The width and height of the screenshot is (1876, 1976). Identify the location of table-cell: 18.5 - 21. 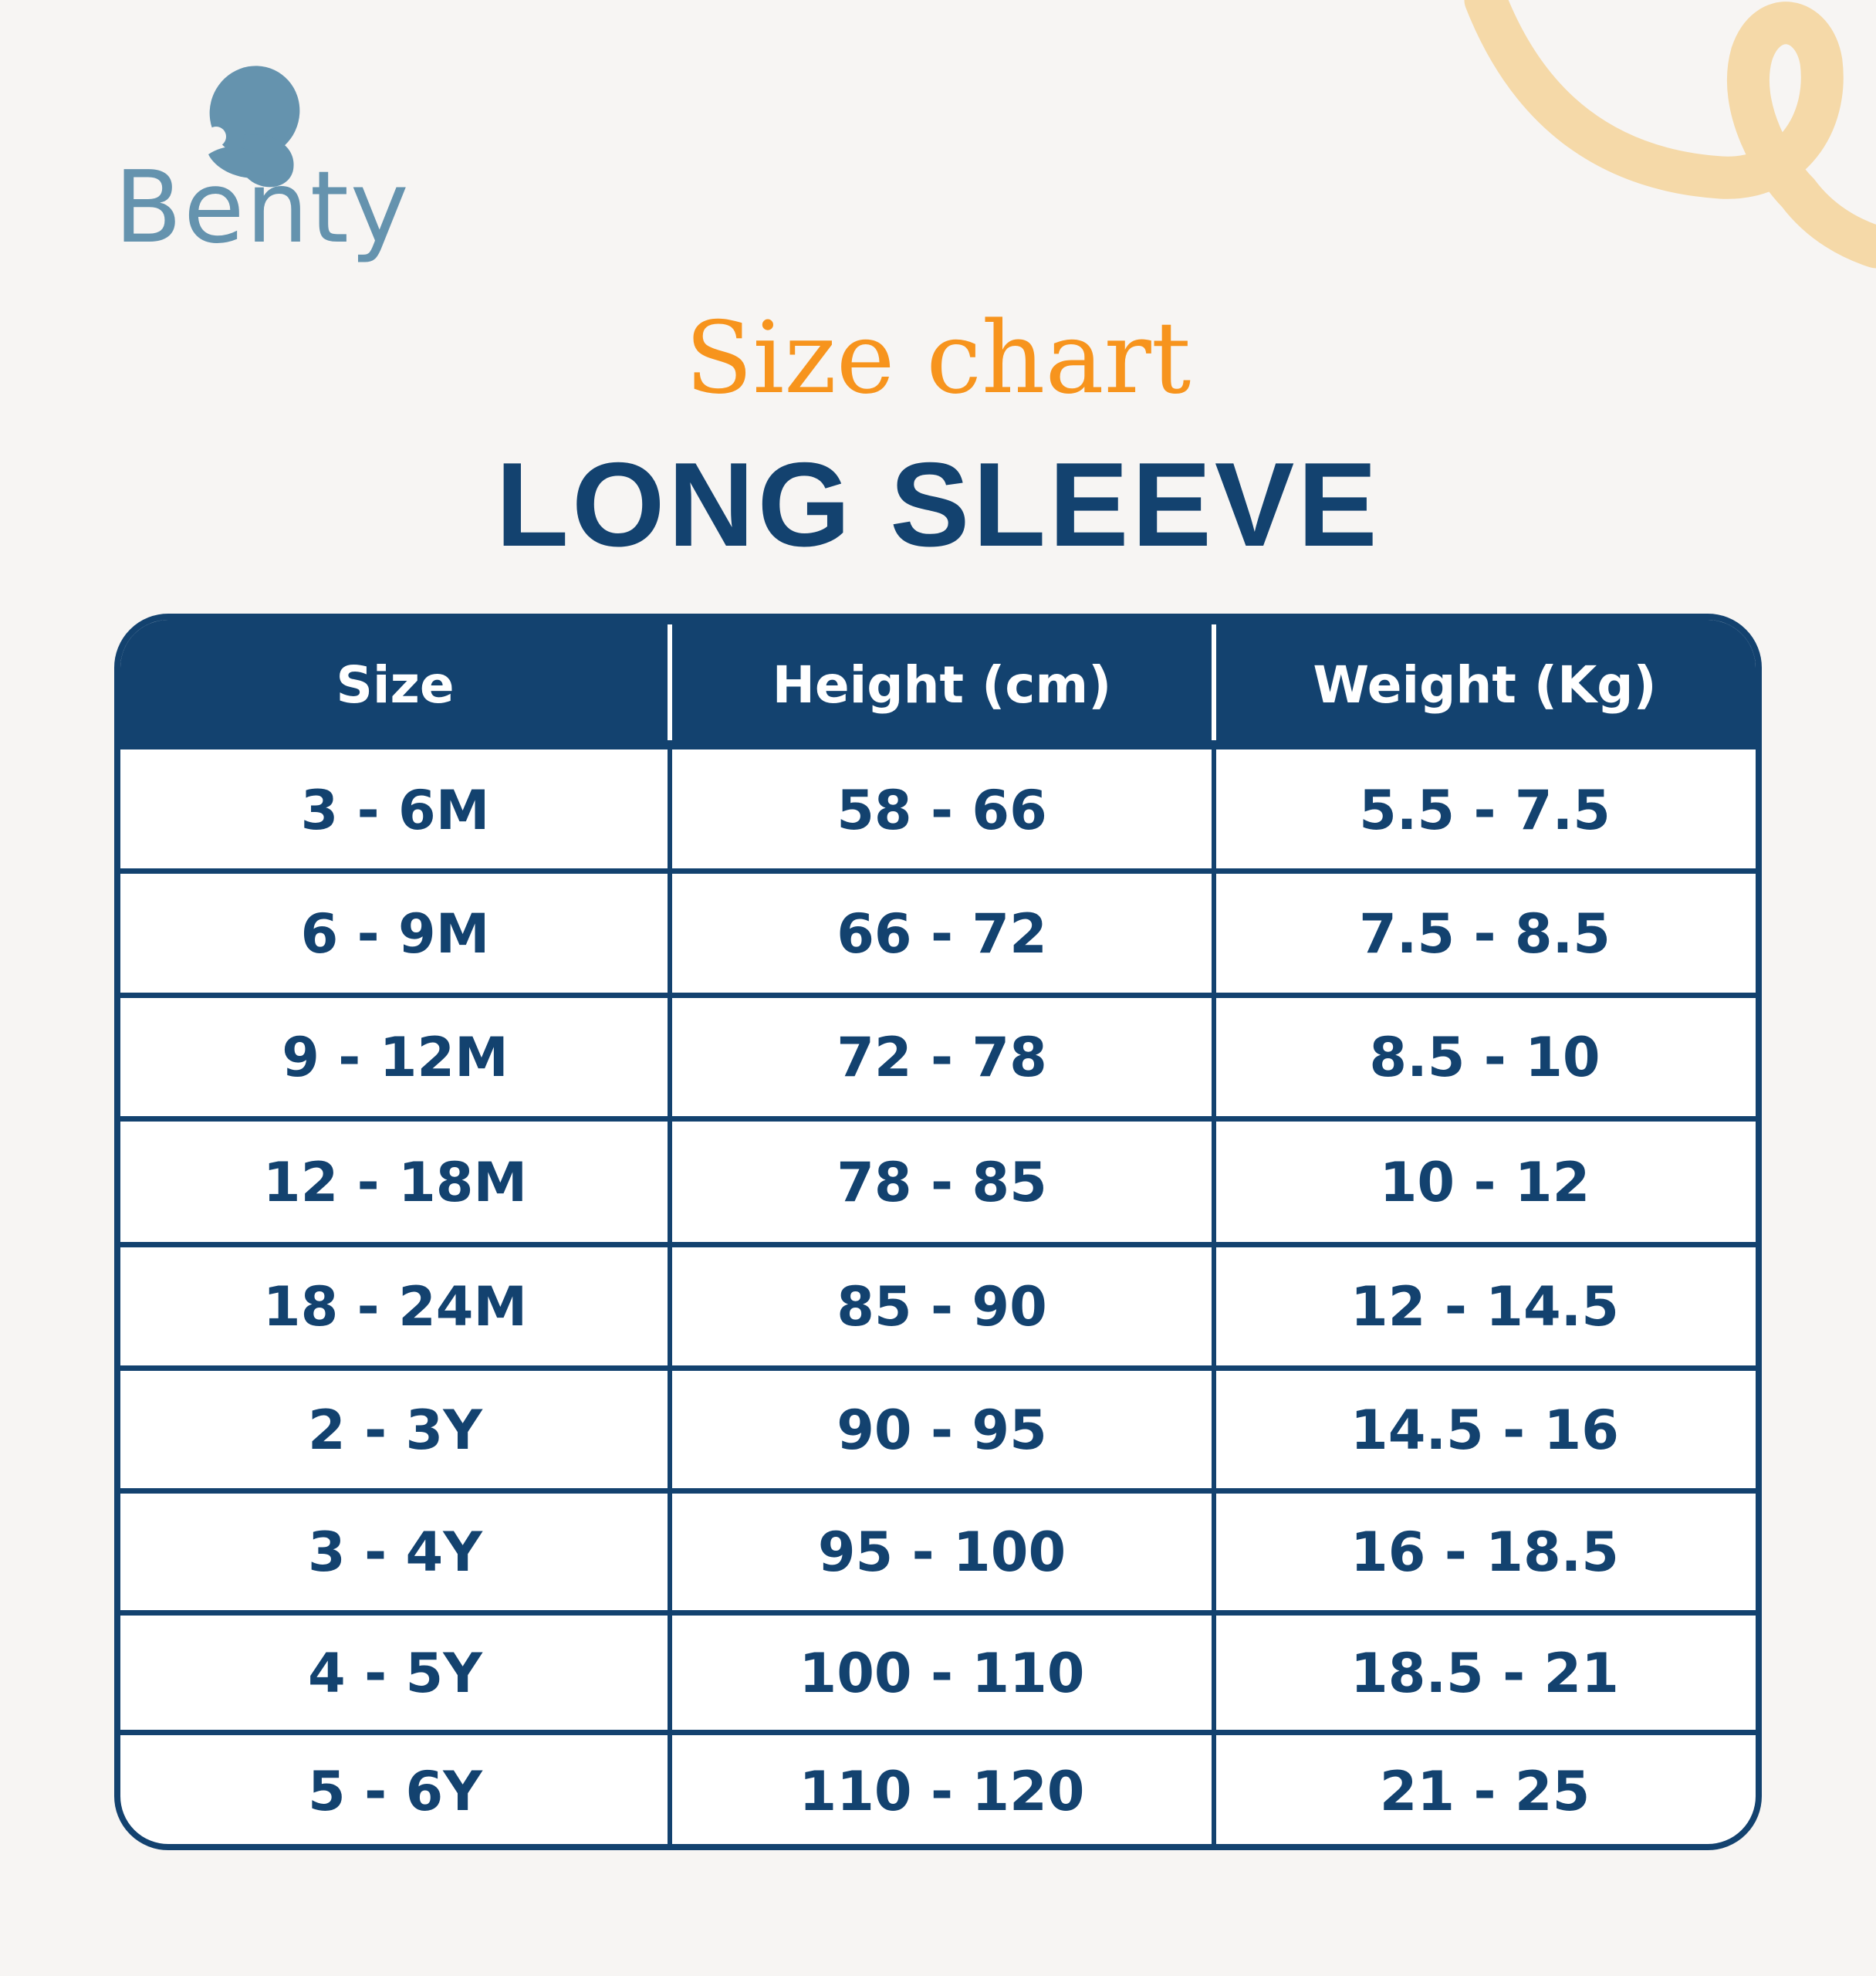
(1484, 1673).